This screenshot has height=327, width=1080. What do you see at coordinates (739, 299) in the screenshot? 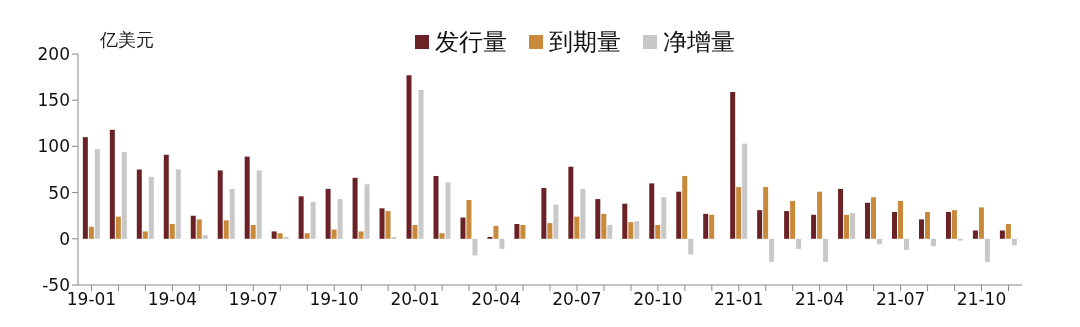
I see `x-tick-label: 21-01` at bounding box center [739, 299].